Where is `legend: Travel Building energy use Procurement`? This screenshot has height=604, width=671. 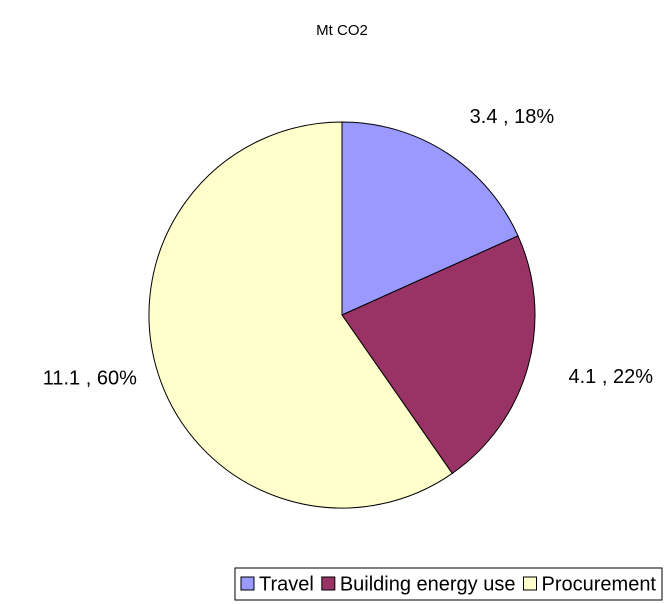 legend: Travel Building energy use Procurement is located at coordinates (448, 584).